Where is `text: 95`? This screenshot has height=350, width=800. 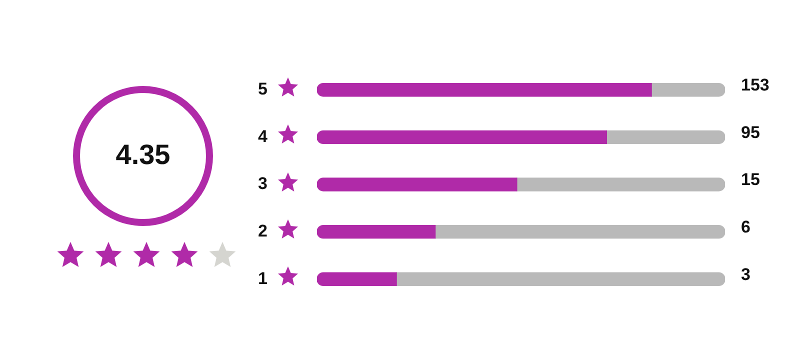 text: 95 is located at coordinates (750, 132).